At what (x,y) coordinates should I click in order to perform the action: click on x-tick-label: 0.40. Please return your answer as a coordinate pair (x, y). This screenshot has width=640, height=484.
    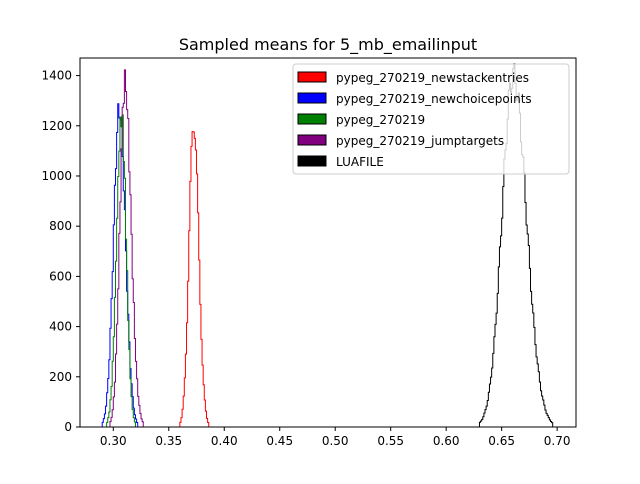
    Looking at the image, I should click on (224, 441).